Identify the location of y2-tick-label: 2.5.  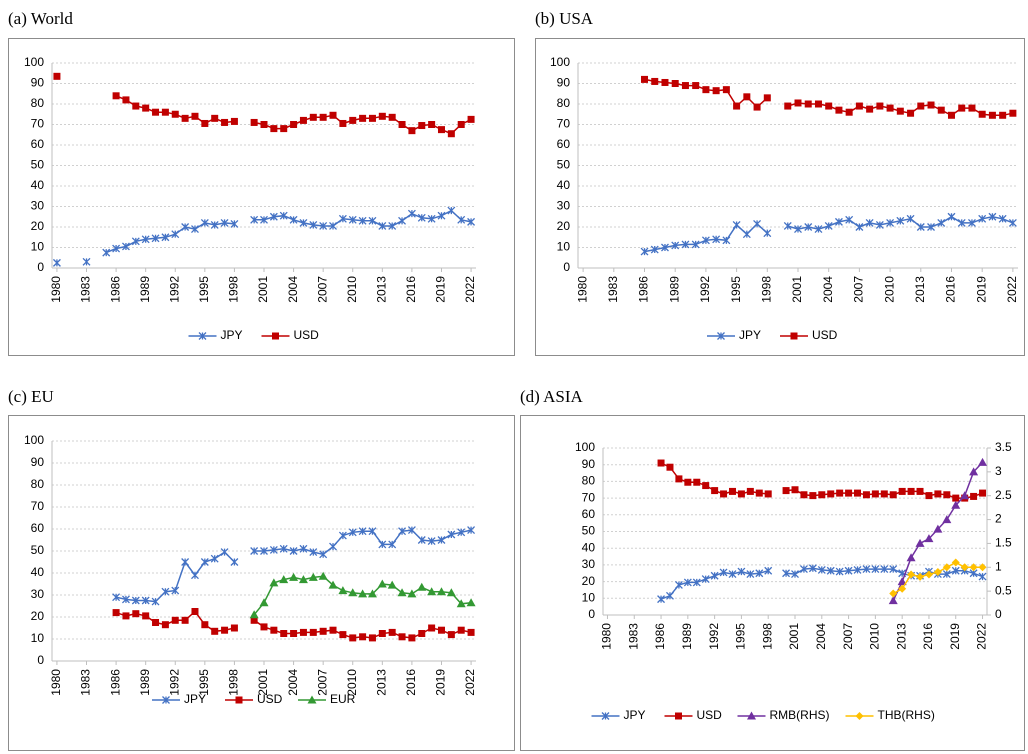
(1003, 495).